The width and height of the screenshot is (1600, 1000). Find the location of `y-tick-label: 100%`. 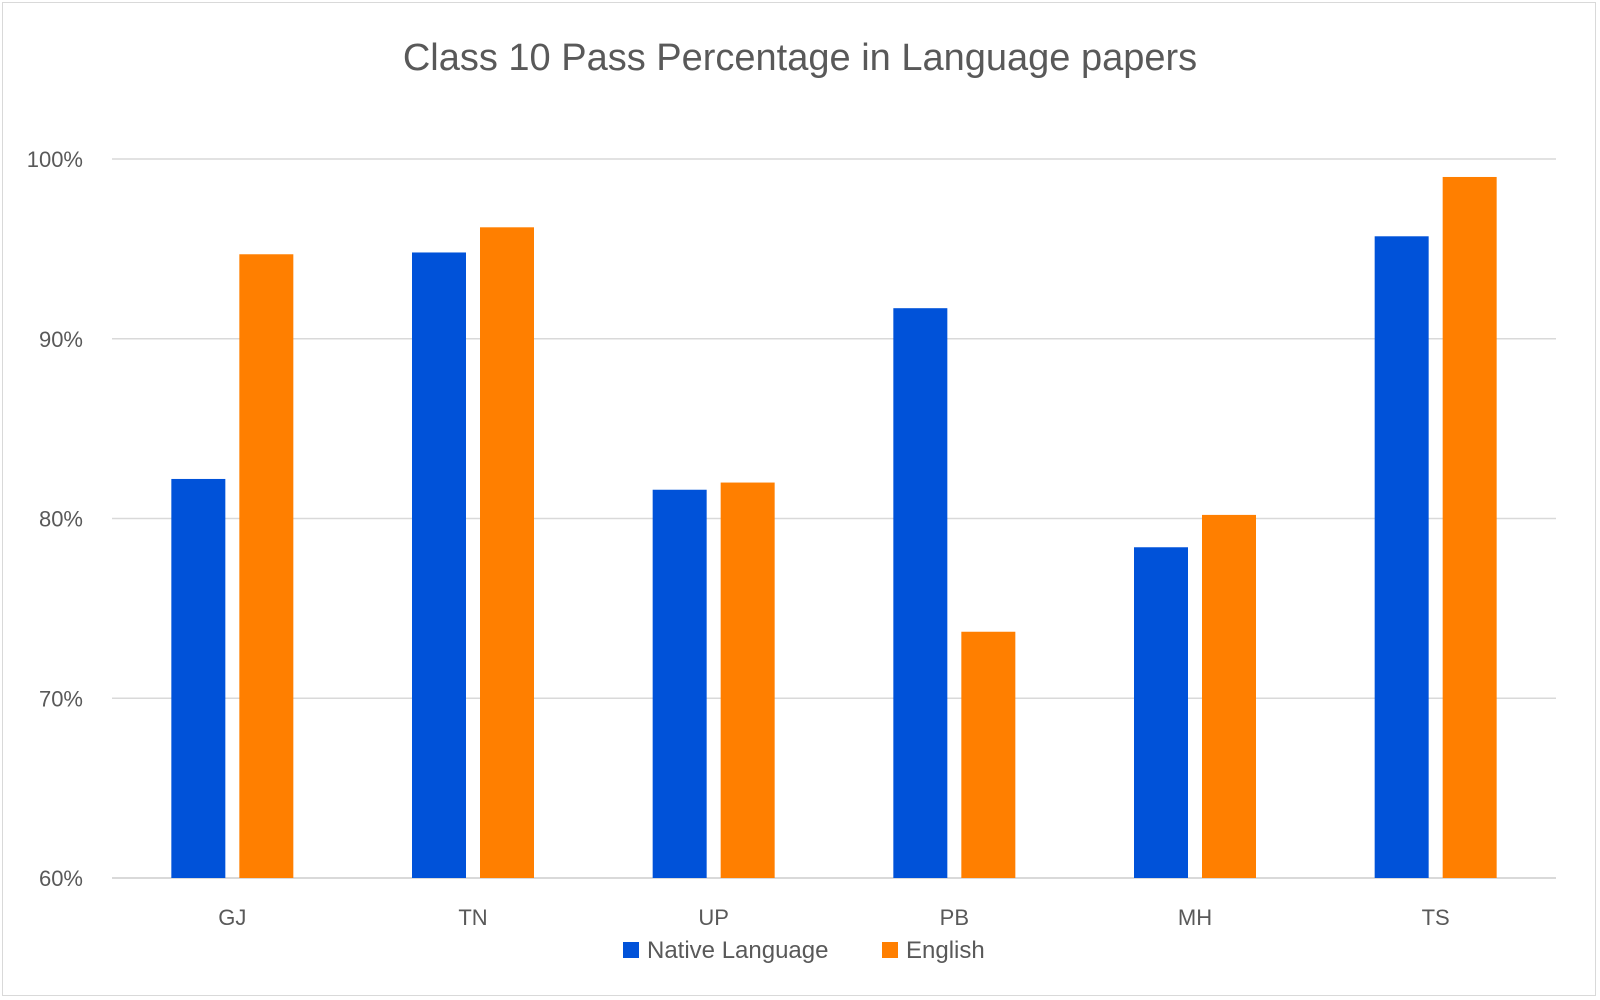

y-tick-label: 100% is located at coordinates (55, 159).